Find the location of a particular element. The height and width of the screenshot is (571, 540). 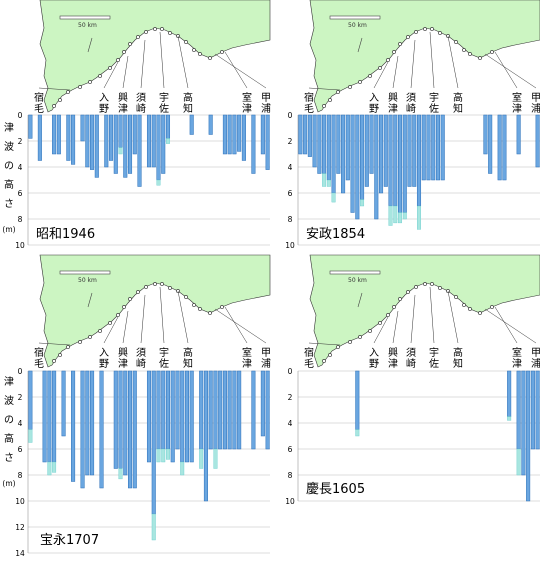

place-label-top: 宿 is located at coordinates (309, 352).